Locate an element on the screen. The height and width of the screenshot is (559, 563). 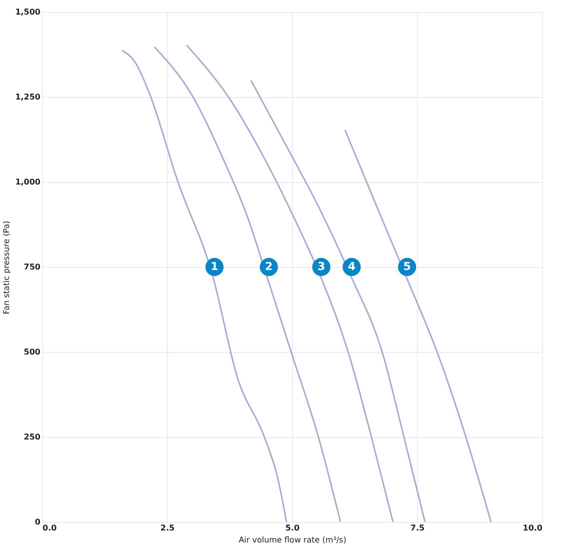
x-tick-label: 10.0 is located at coordinates (532, 528).